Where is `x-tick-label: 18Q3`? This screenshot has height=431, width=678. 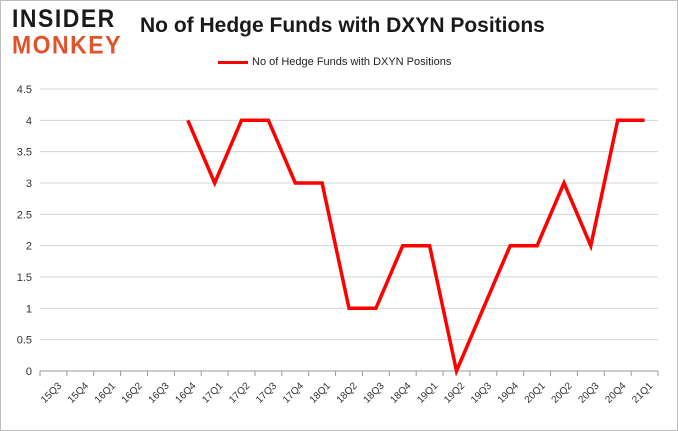 x-tick-label: 18Q3 is located at coordinates (374, 392).